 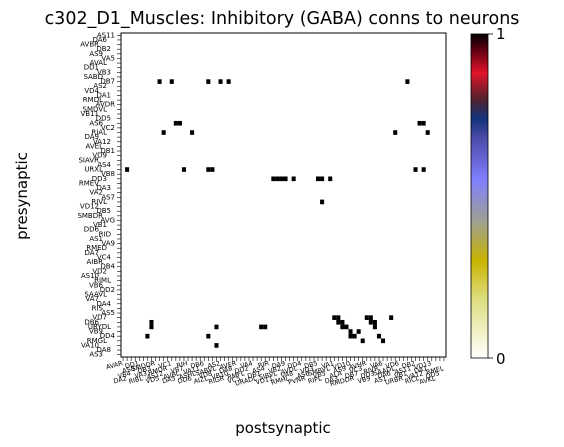 What do you see at coordinates (182, 364) in the screenshot?
I see `x-tick-label: RIH` at bounding box center [182, 364].